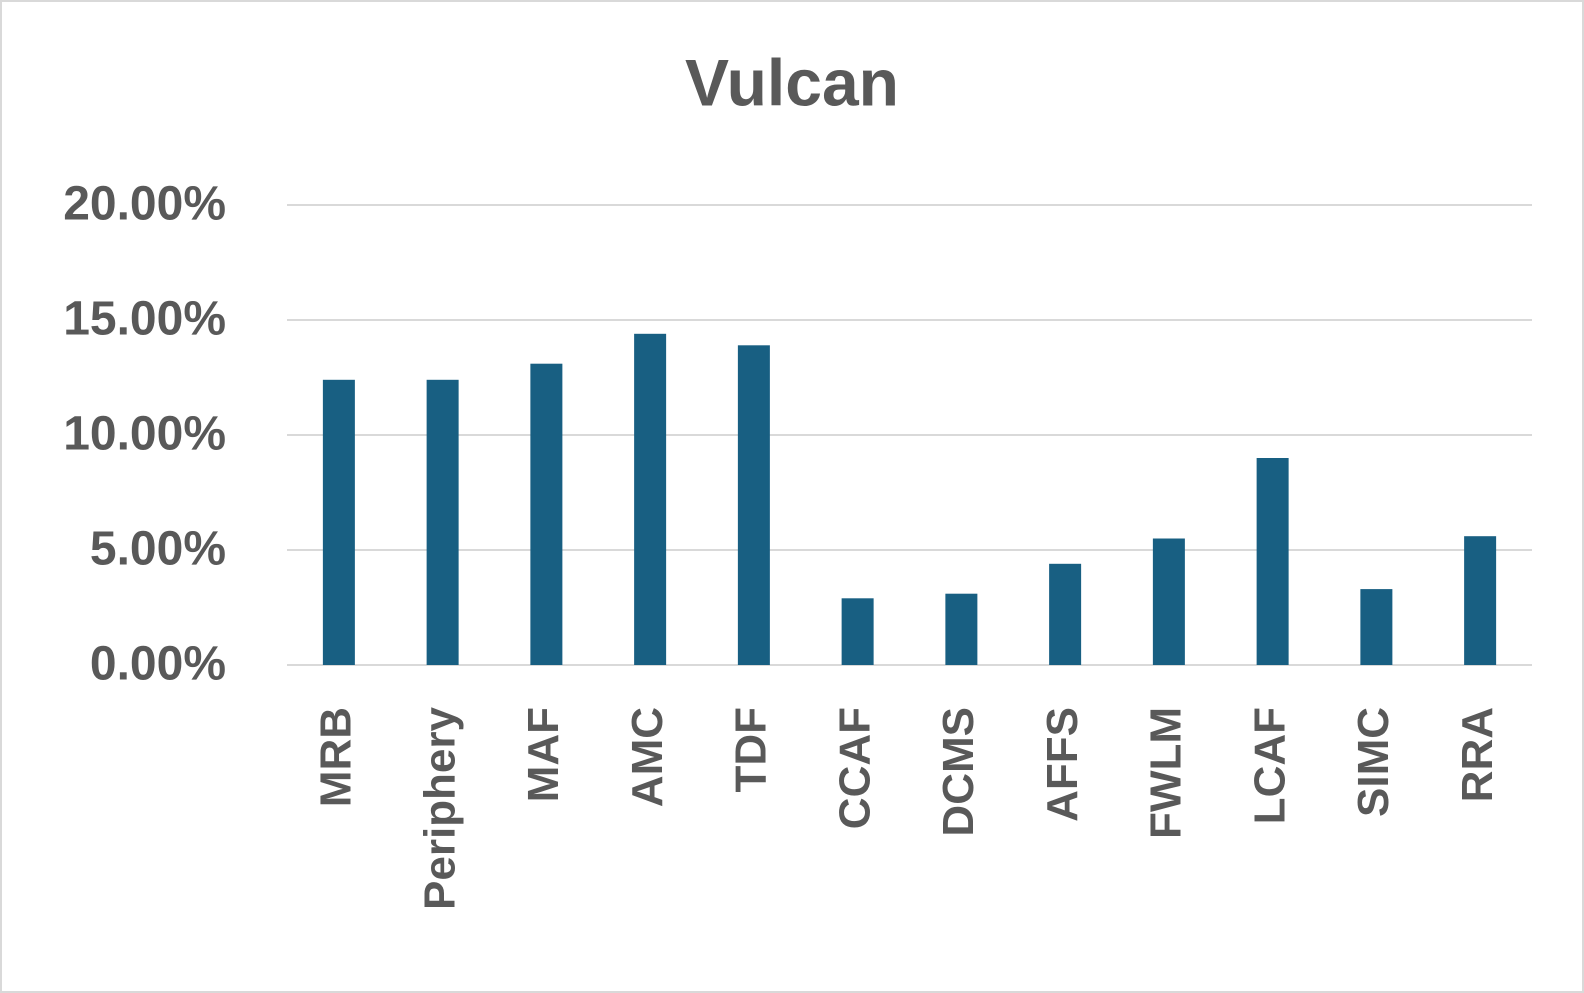 The height and width of the screenshot is (993, 1584). I want to click on x-tick-label: AFFS, so click(1062, 764).